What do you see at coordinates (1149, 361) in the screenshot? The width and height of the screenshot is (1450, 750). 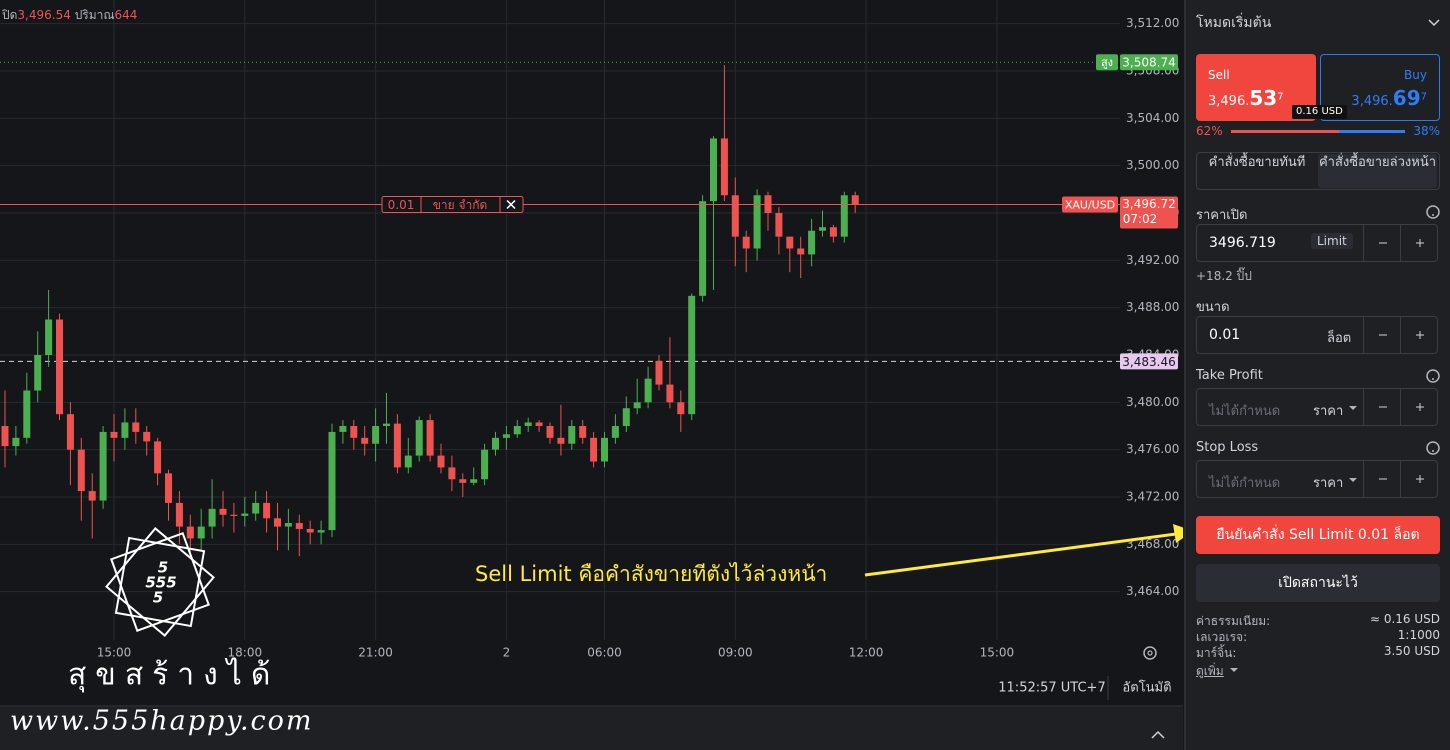 I see `crosshair-tag` at bounding box center [1149, 361].